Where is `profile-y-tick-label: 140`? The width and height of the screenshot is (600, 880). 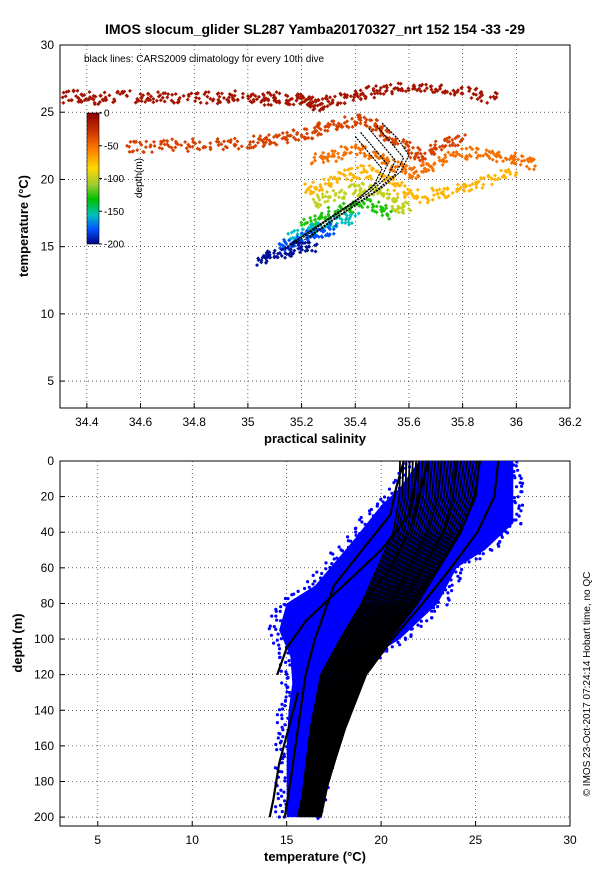 profile-y-tick-label: 140 is located at coordinates (44, 710).